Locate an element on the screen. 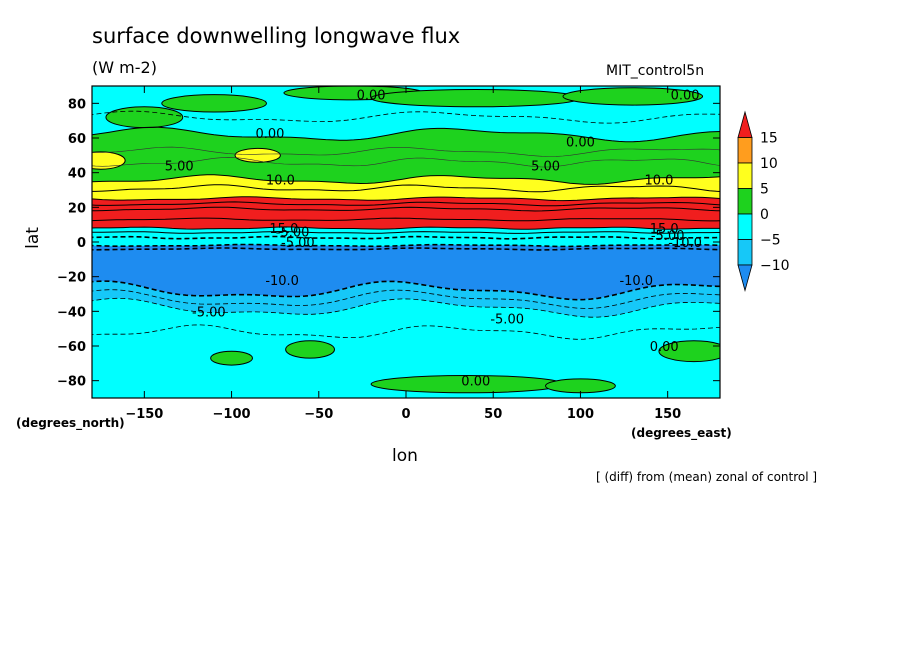 This screenshot has width=904, height=654. colorbar-top-arrow is located at coordinates (745, 124).